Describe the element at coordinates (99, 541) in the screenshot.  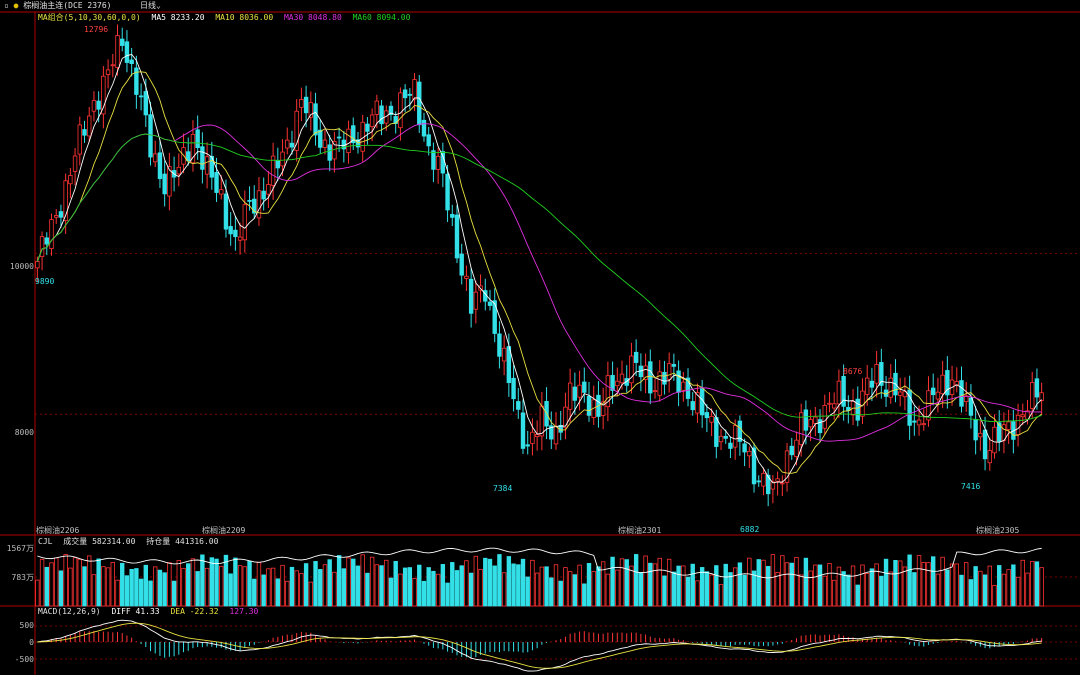
I see `volume-legend-value: 成交量 582314.00` at that location.